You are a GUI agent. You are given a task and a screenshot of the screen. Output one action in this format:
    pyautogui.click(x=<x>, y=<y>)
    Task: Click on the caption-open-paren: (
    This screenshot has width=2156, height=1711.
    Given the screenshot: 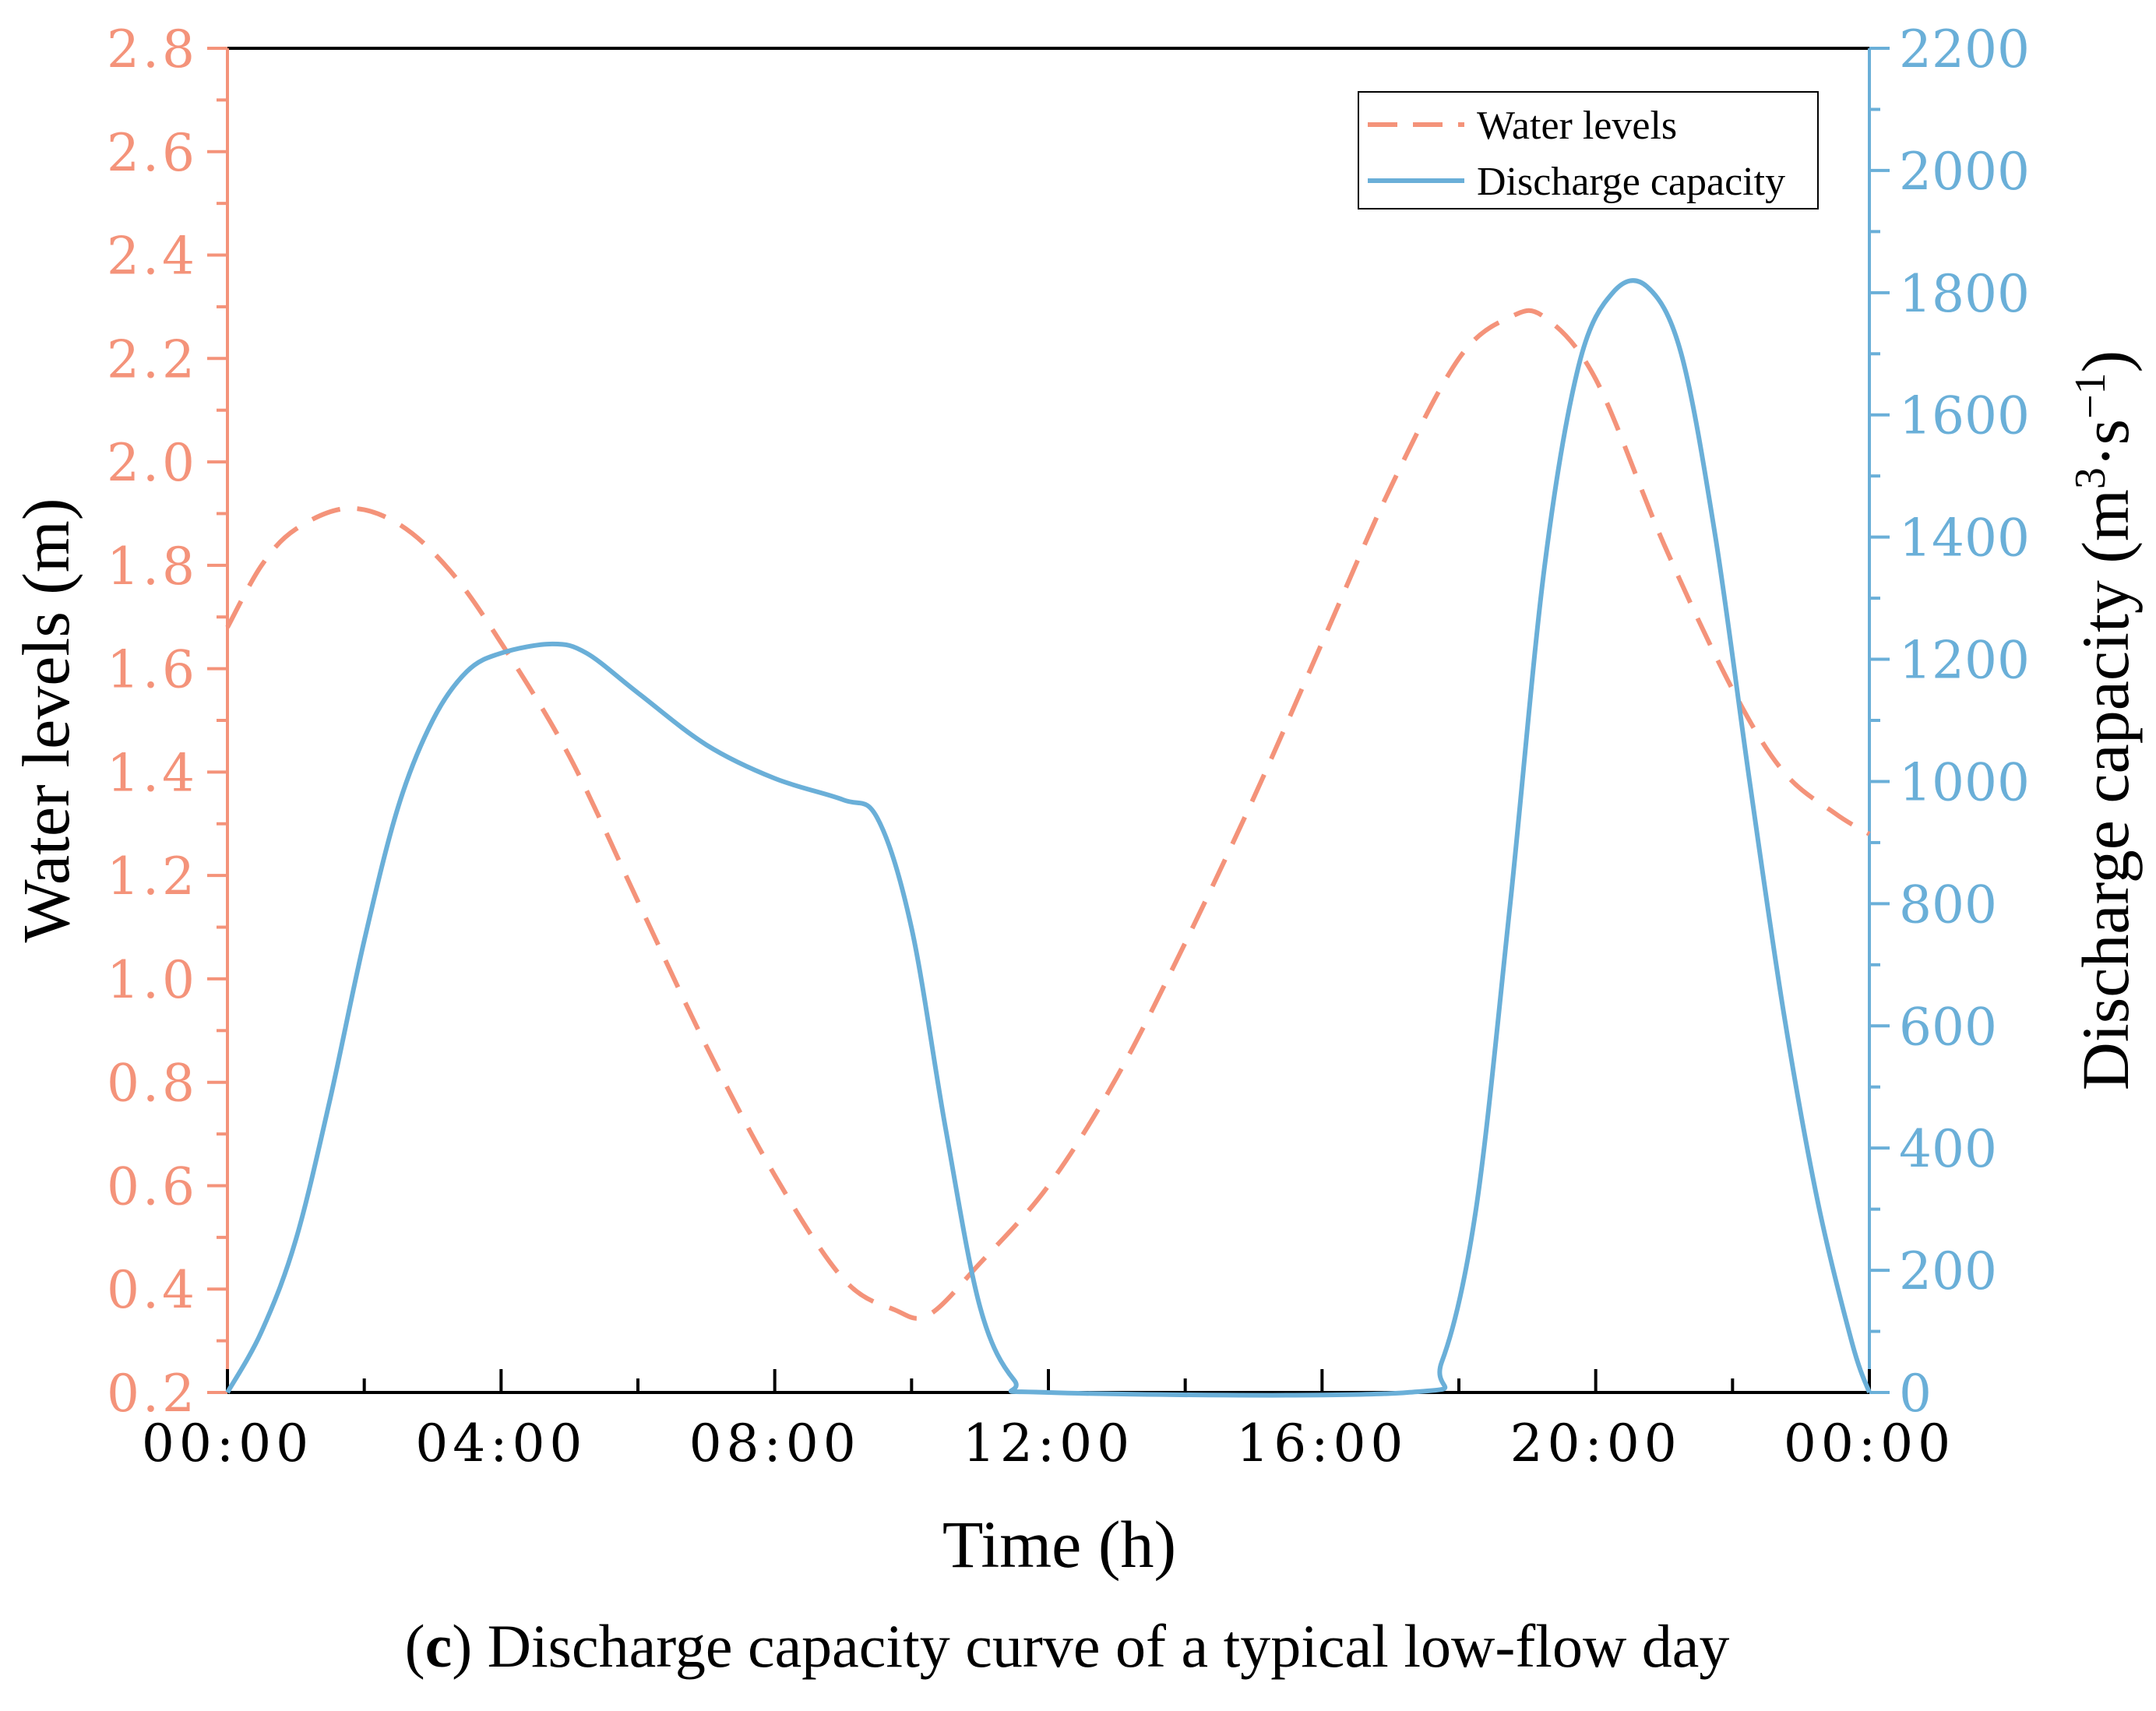 What is the action you would take?
    pyautogui.click(x=415, y=1646)
    